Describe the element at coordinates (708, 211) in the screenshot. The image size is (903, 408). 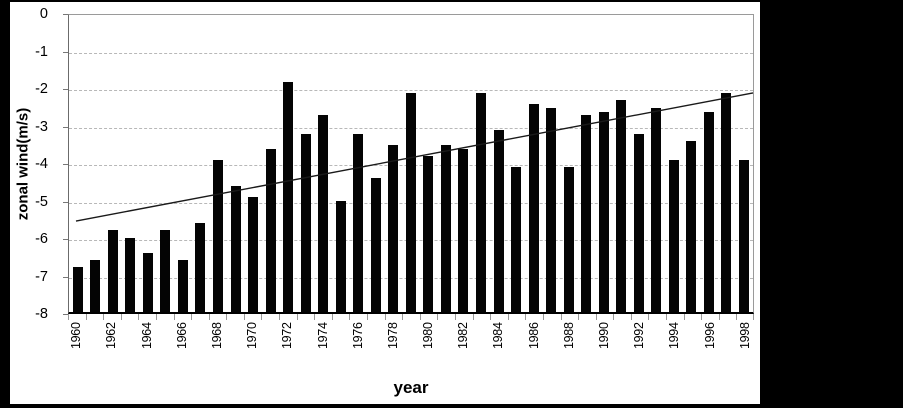
I see `bar-1996` at that location.